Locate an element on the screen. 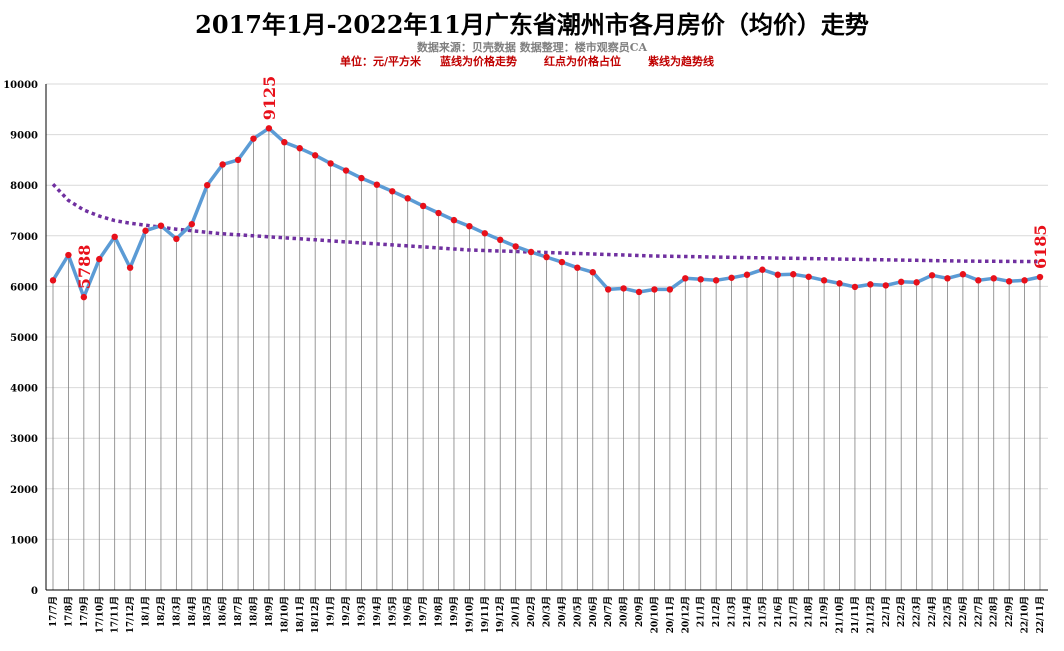 This screenshot has width=1064, height=651. annotation-label: 5788 is located at coordinates (84, 267).